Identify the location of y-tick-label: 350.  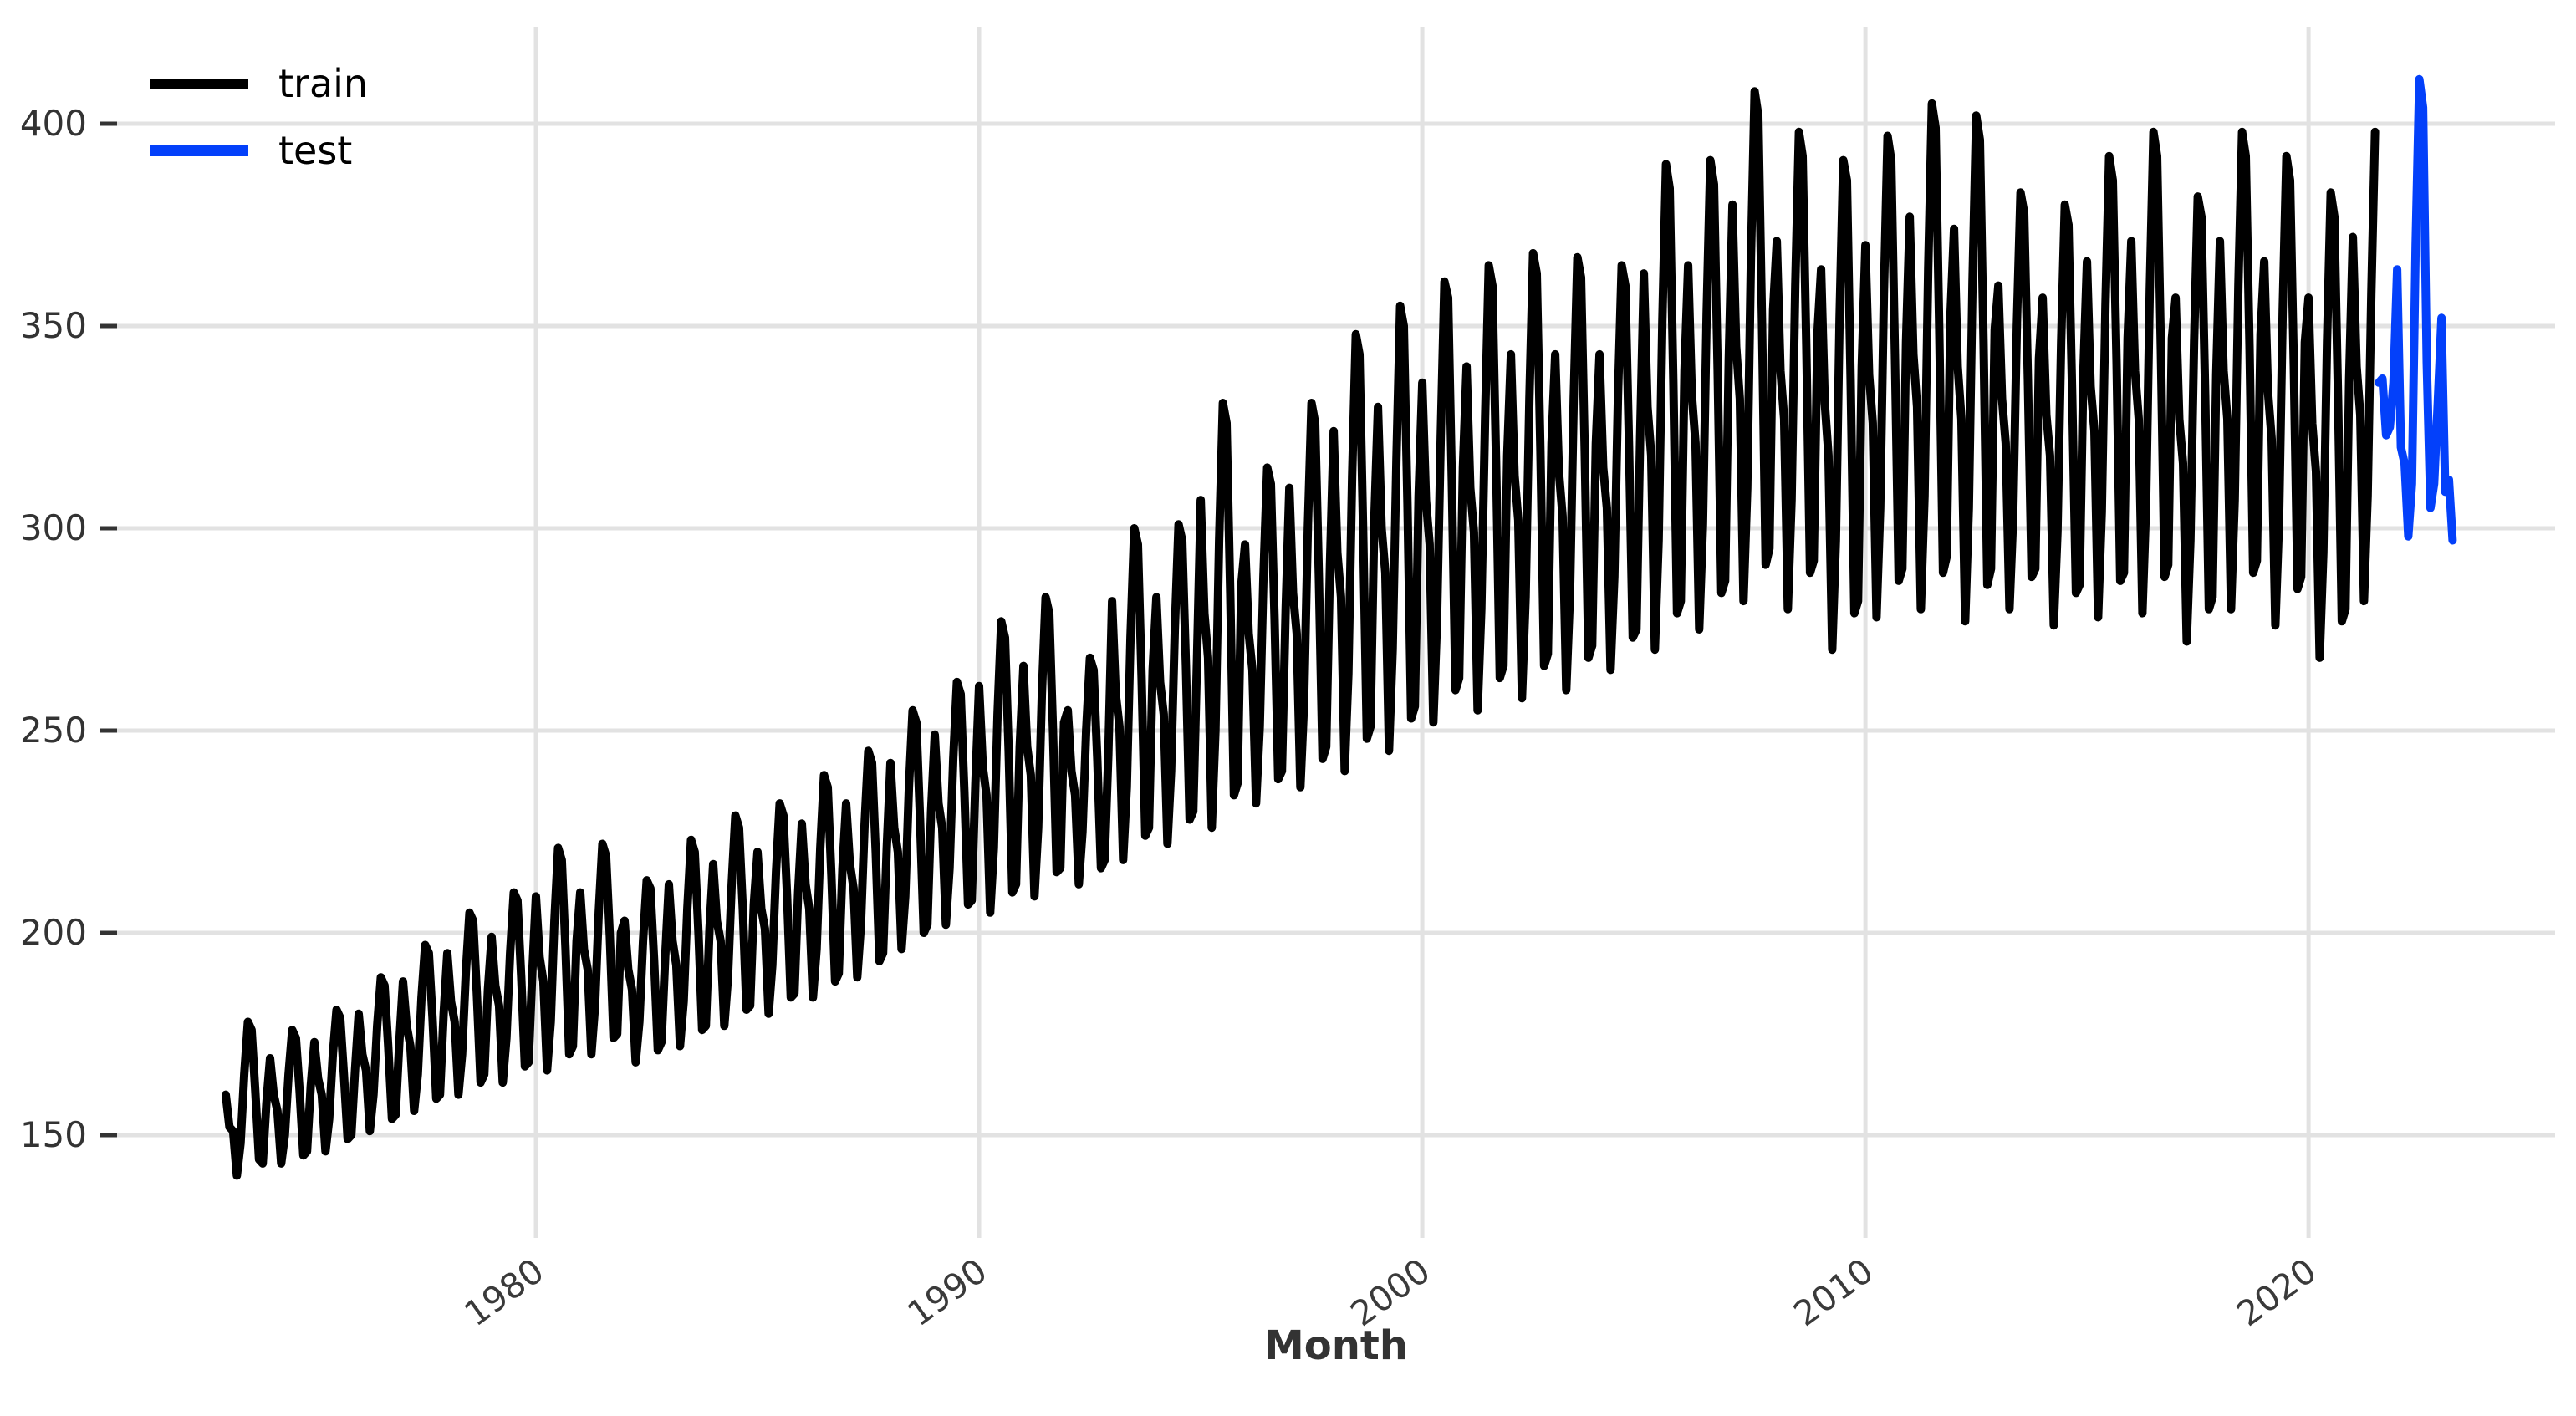
(53, 325).